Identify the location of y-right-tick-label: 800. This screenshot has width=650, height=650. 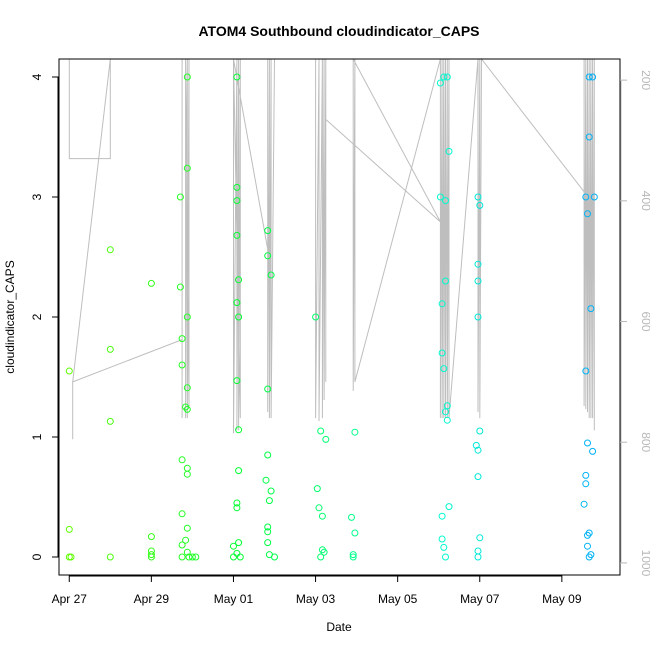
(644, 442).